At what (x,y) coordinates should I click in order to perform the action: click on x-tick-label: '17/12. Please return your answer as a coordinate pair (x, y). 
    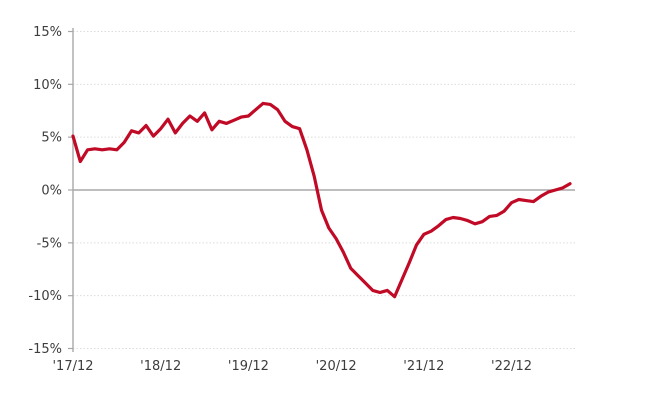
    Looking at the image, I should click on (72, 366).